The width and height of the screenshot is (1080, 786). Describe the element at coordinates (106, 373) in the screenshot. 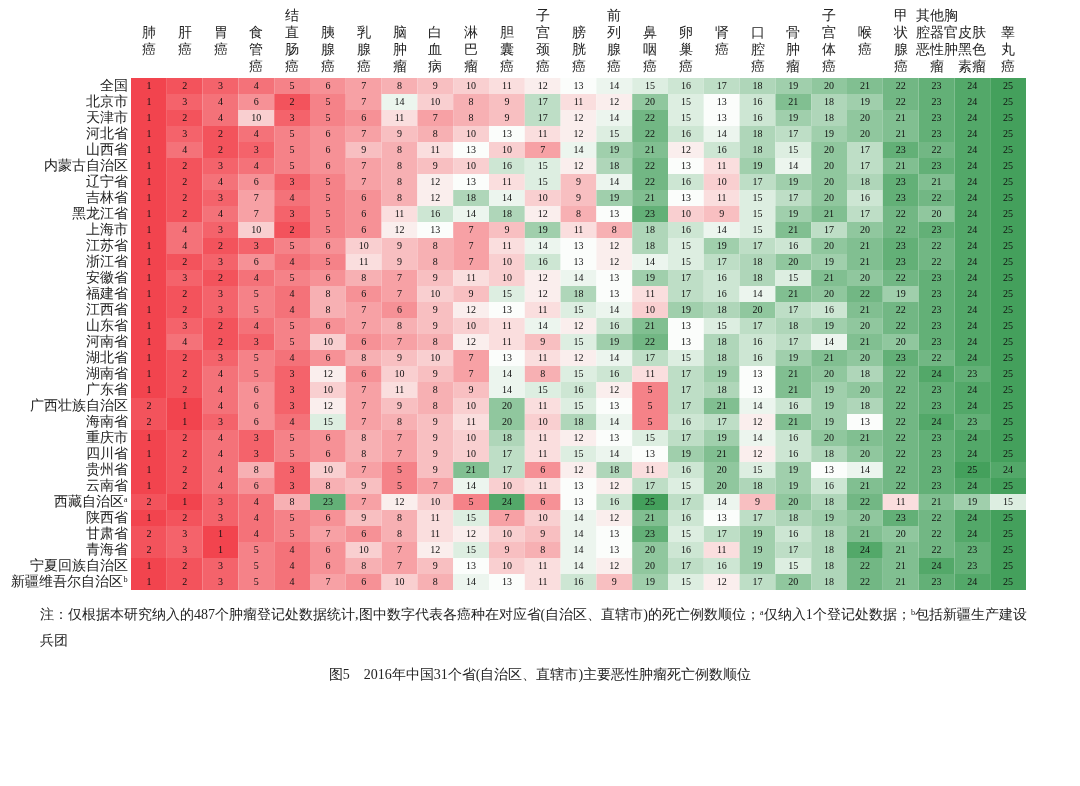

I see `y-tick-label: 湖南省` at that location.